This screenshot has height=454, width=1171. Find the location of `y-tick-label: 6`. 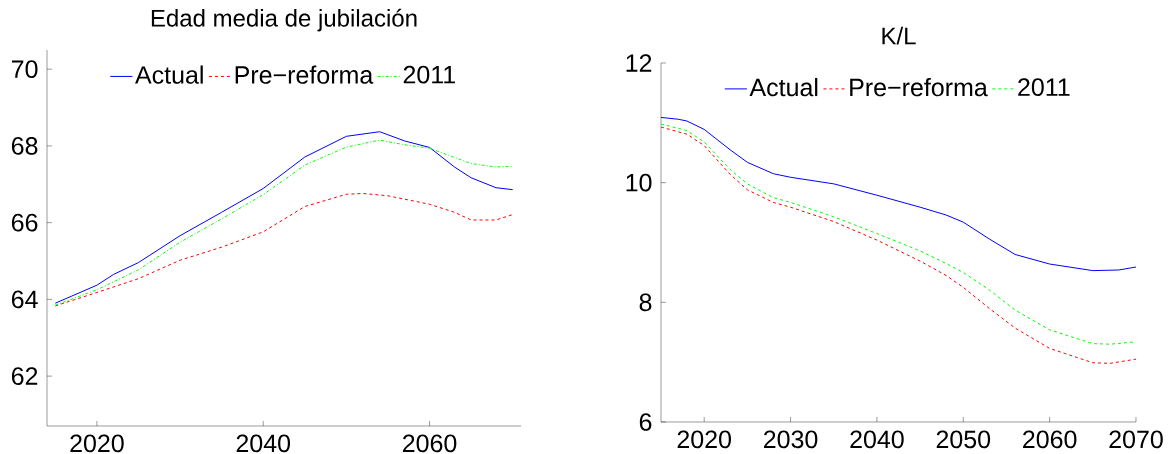

y-tick-label: 6 is located at coordinates (645, 422).